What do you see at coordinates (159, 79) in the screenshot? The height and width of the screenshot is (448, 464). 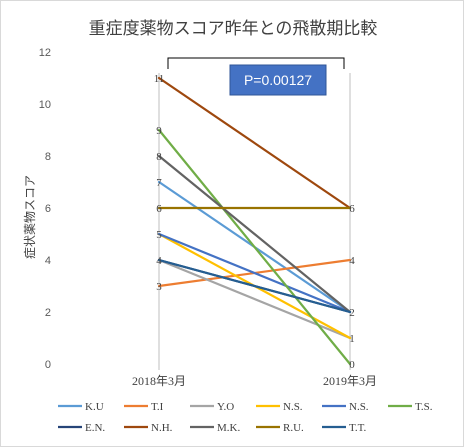 I see `data-label: 11` at bounding box center [159, 79].